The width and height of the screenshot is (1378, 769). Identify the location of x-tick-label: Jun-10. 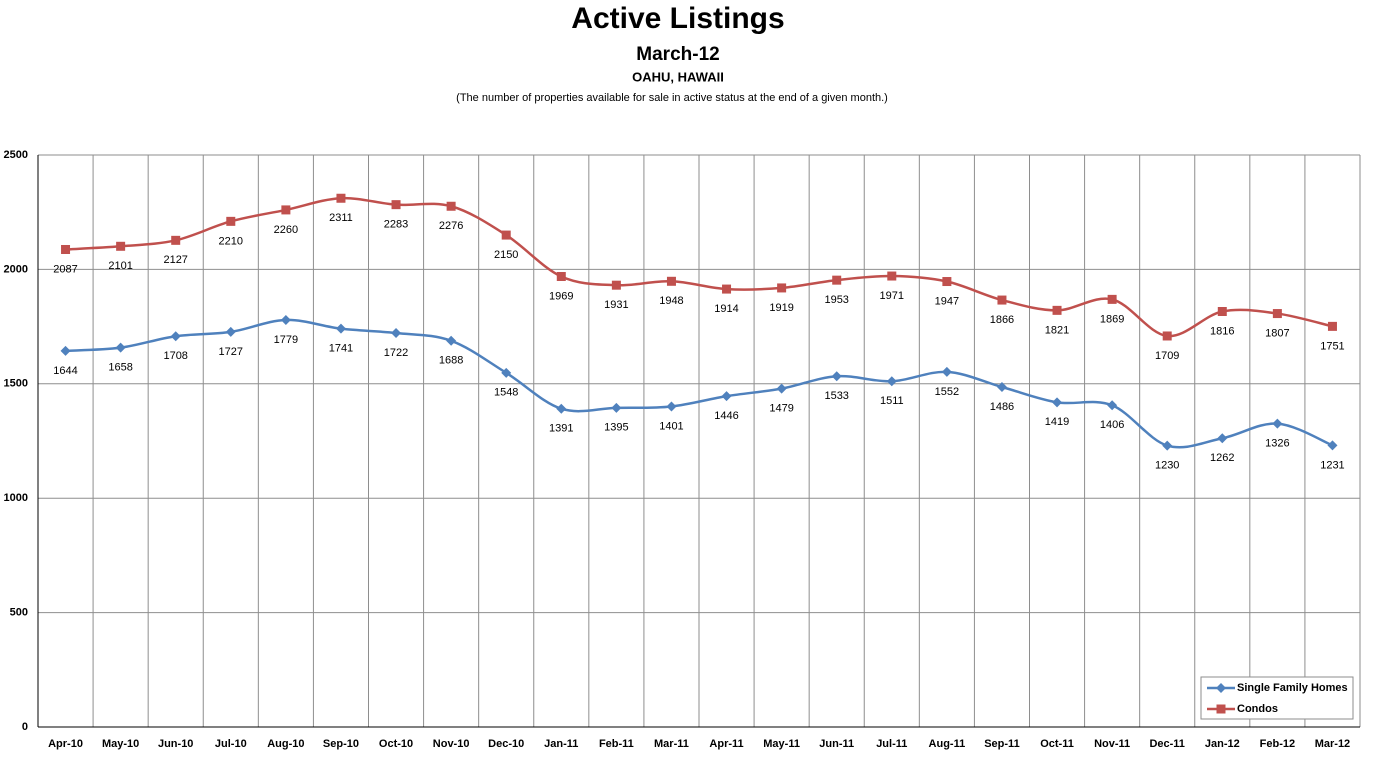
(175, 744).